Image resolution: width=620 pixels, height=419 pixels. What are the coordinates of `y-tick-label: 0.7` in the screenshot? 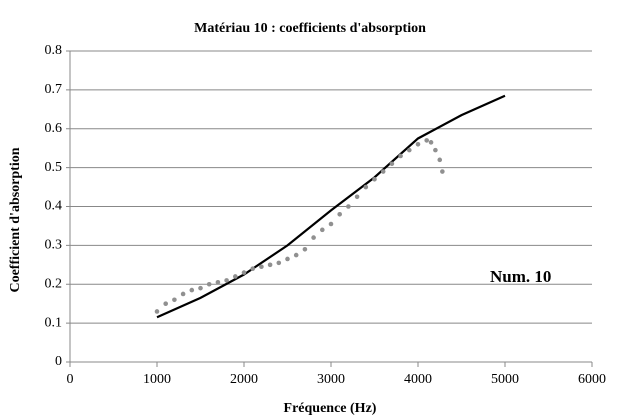 It's located at (54, 89).